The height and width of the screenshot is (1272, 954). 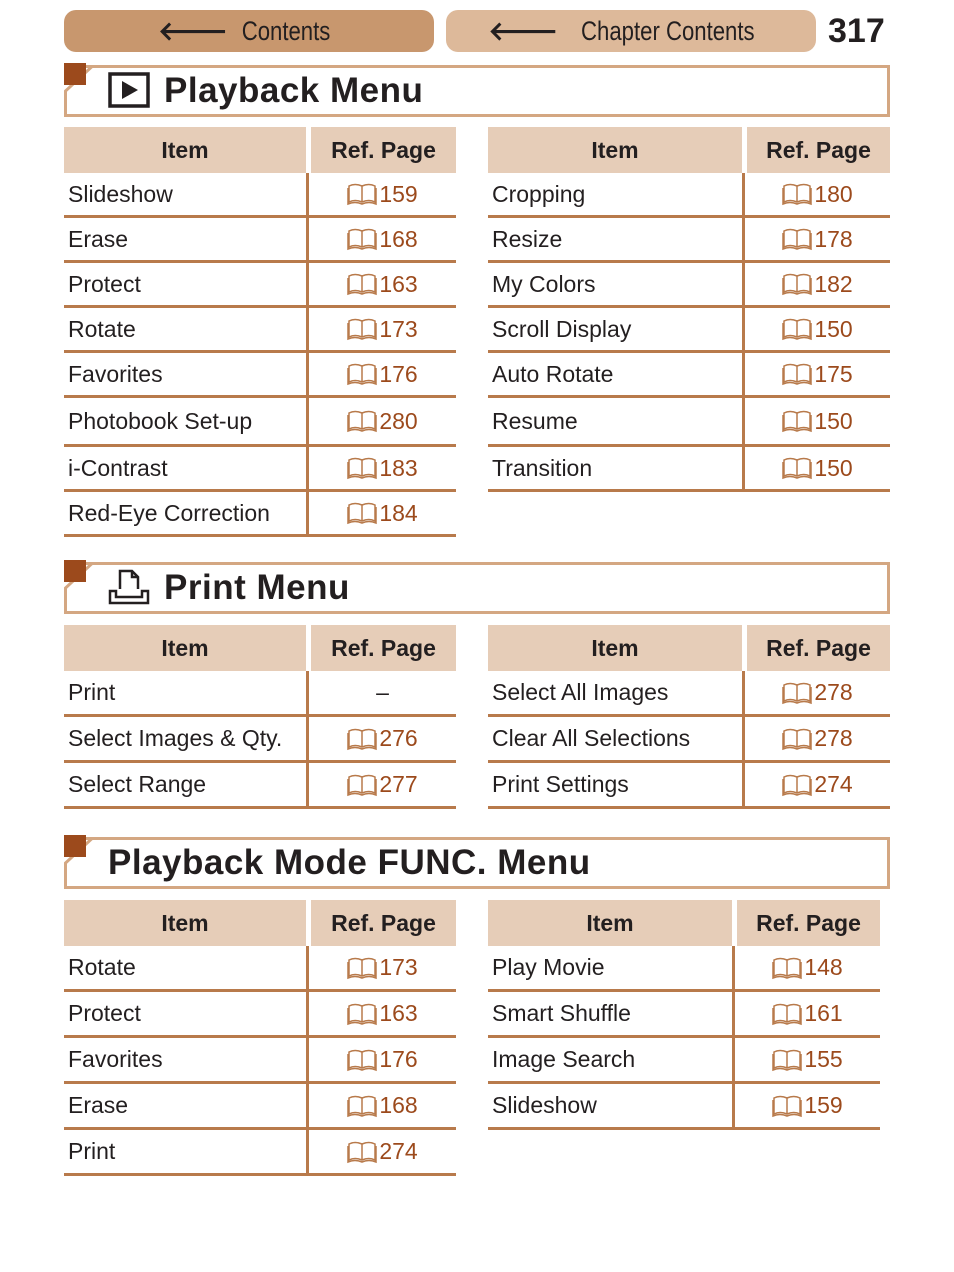 I want to click on print-icon, so click(x=129, y=587).